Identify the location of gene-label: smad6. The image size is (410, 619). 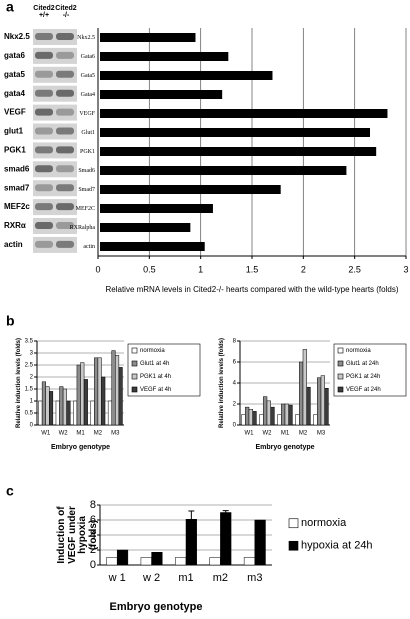
(17, 168).